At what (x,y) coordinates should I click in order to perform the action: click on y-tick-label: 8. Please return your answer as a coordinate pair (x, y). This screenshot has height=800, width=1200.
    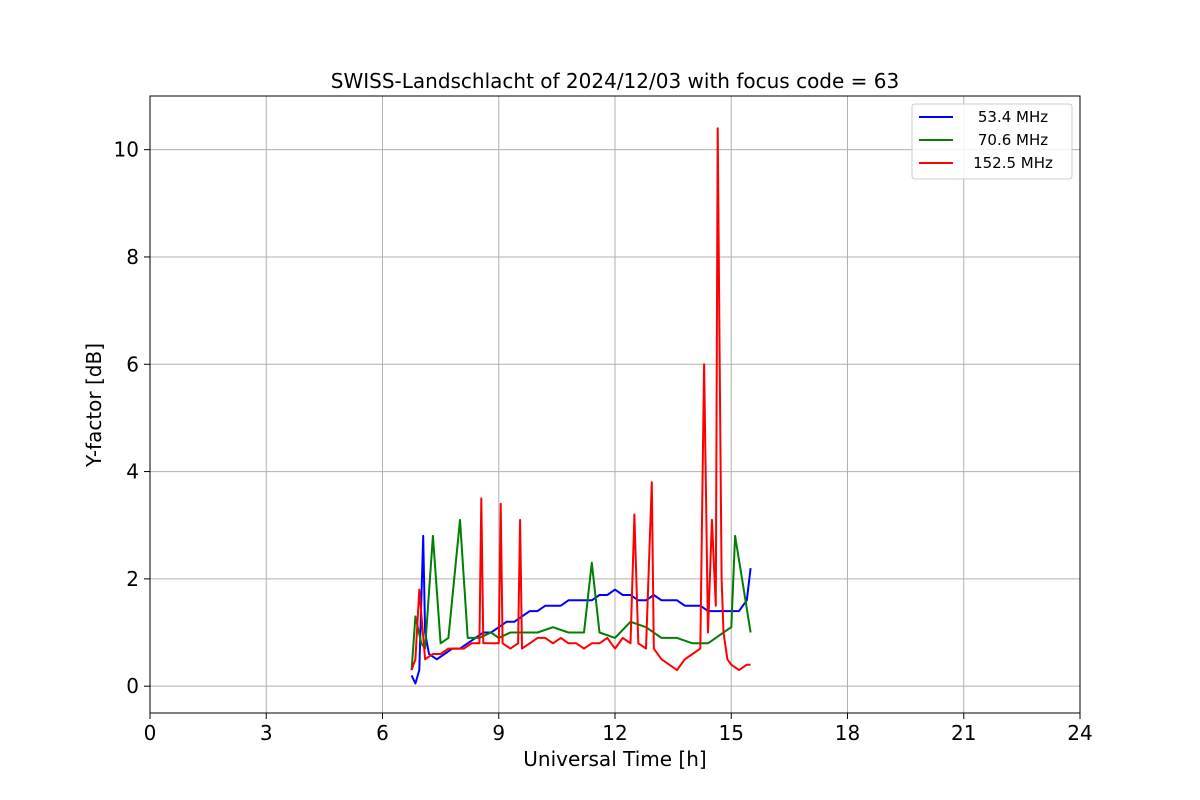
    Looking at the image, I should click on (132, 257).